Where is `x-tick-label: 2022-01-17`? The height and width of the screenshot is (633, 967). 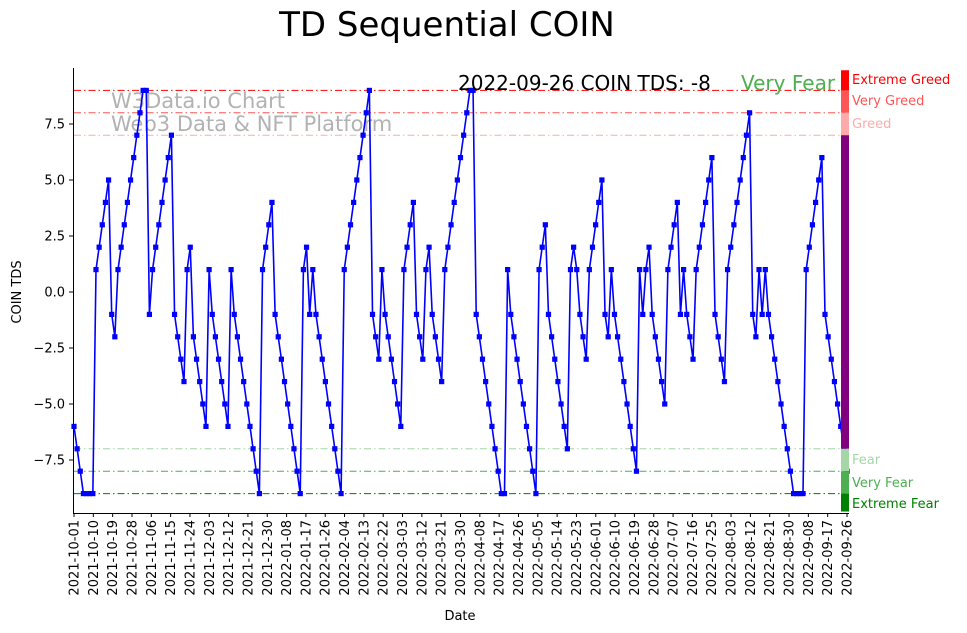 x-tick-label: 2022-01-17 is located at coordinates (306, 558).